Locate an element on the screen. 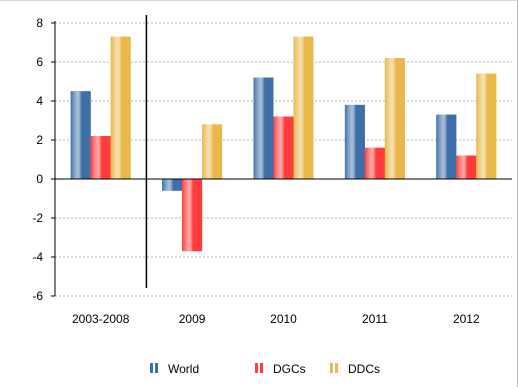 This screenshot has width=518, height=388. bar-dgcs-2009 is located at coordinates (192, 215).